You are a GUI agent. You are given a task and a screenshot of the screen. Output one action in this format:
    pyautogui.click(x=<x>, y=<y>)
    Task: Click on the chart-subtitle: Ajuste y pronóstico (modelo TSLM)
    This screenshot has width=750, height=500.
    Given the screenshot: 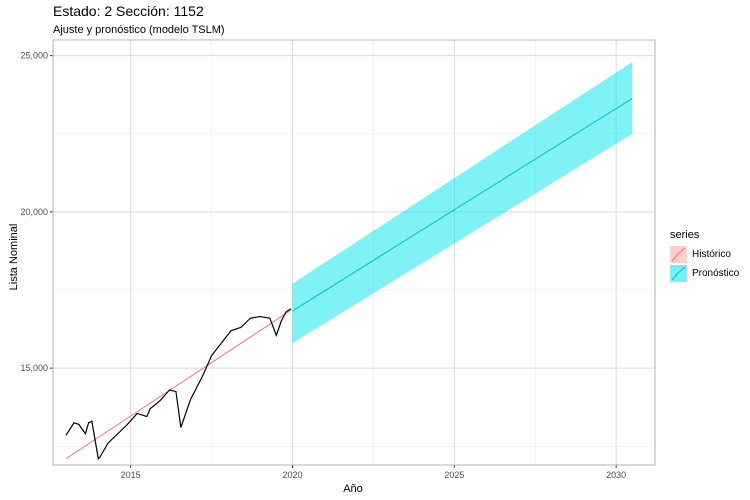 What is the action you would take?
    pyautogui.click(x=139, y=30)
    